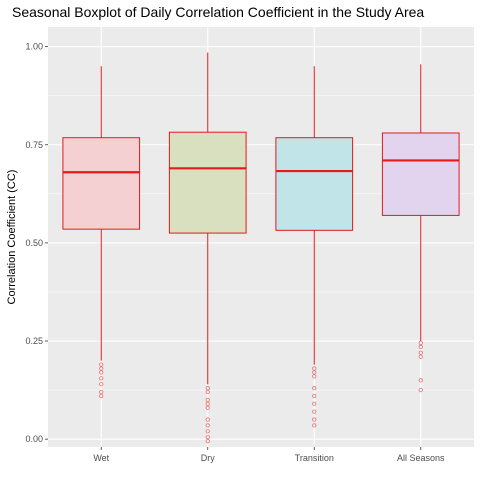 The height and width of the screenshot is (480, 480). What do you see at coordinates (34, 243) in the screenshot?
I see `y-tick-label: 0.50` at bounding box center [34, 243].